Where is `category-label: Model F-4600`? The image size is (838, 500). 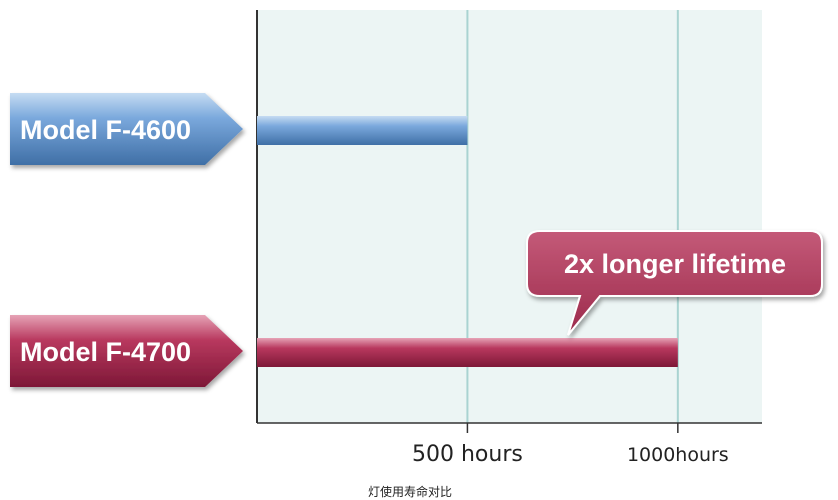 category-label: Model F-4600 is located at coordinates (105, 130).